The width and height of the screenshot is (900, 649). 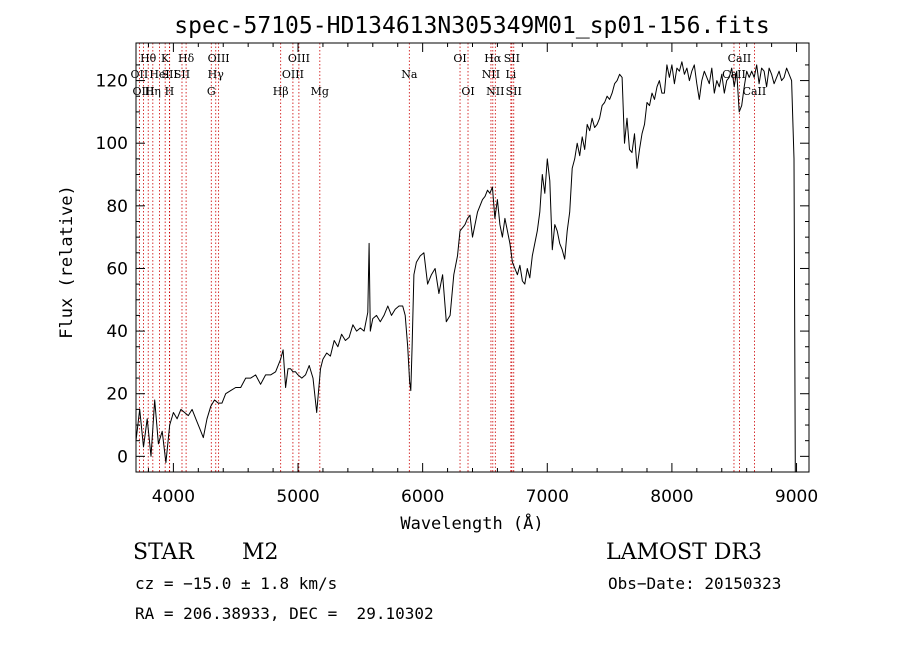 What do you see at coordinates (117, 332) in the screenshot?
I see `y-tick-label-2: 40` at bounding box center [117, 332].